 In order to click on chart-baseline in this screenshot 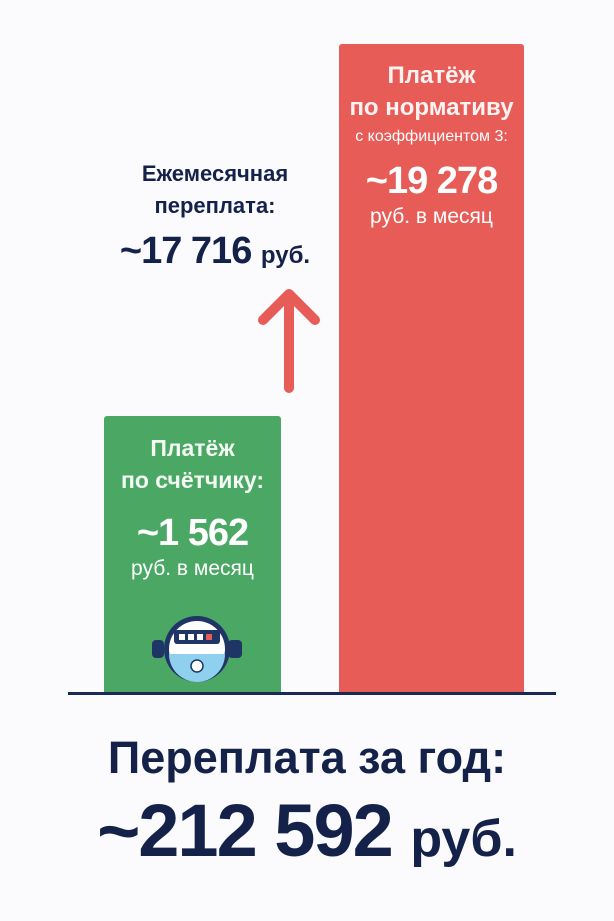, I will do `click(312, 693)`.